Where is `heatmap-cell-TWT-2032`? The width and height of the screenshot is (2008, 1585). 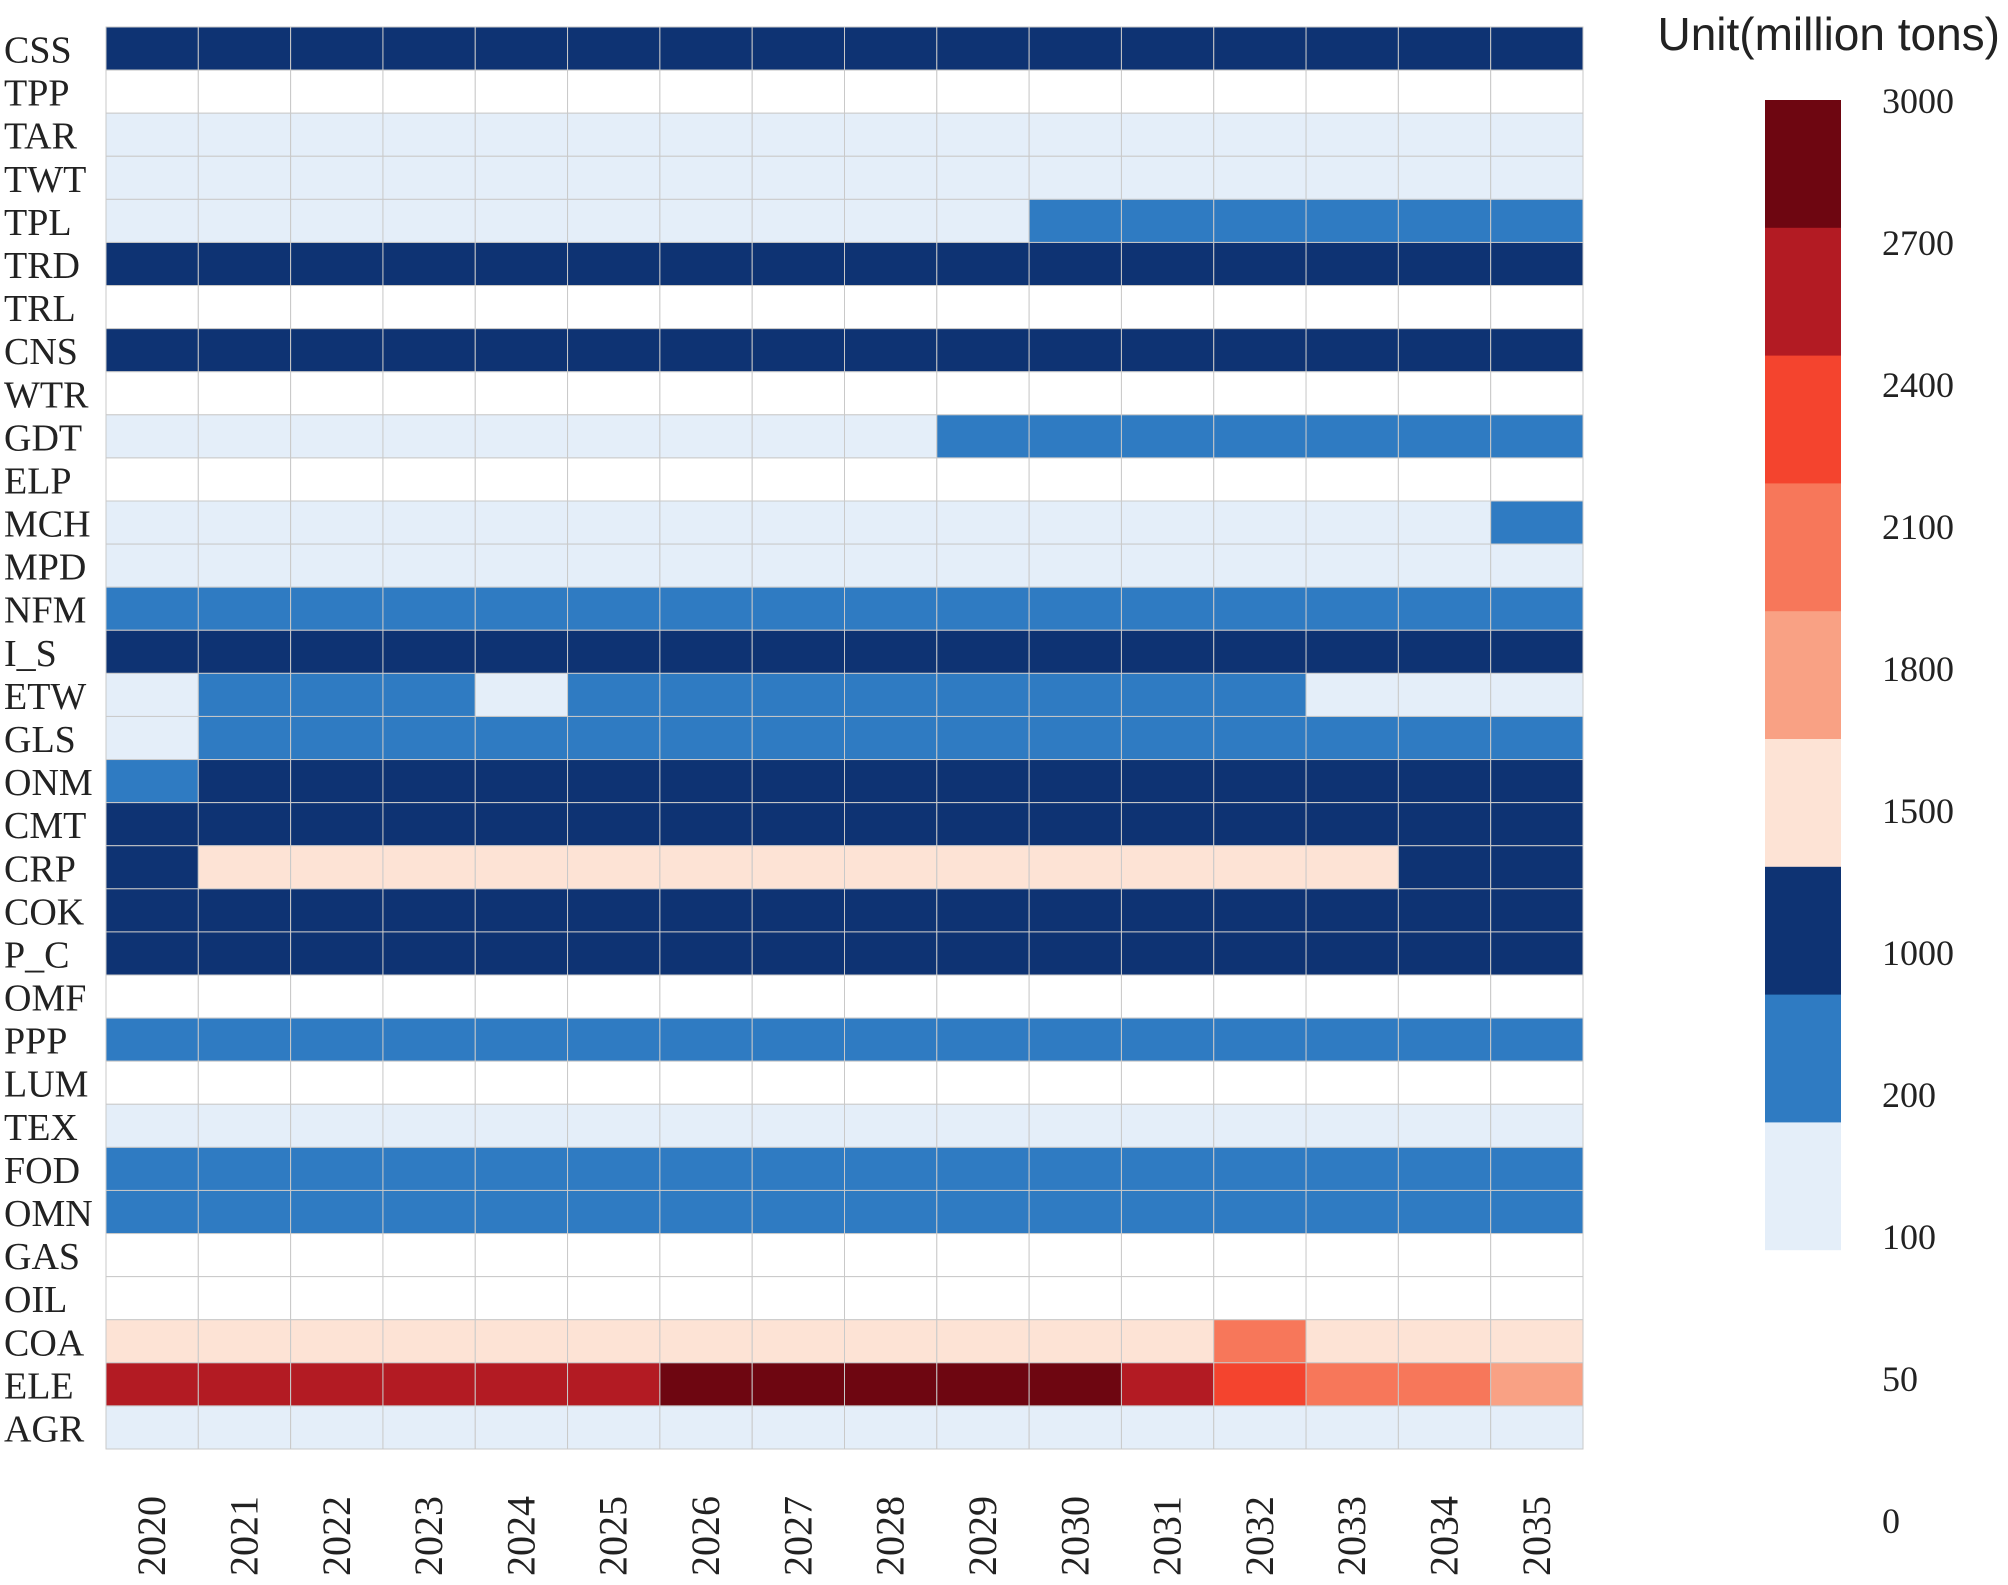 heatmap-cell-TWT-2032 is located at coordinates (1260, 177).